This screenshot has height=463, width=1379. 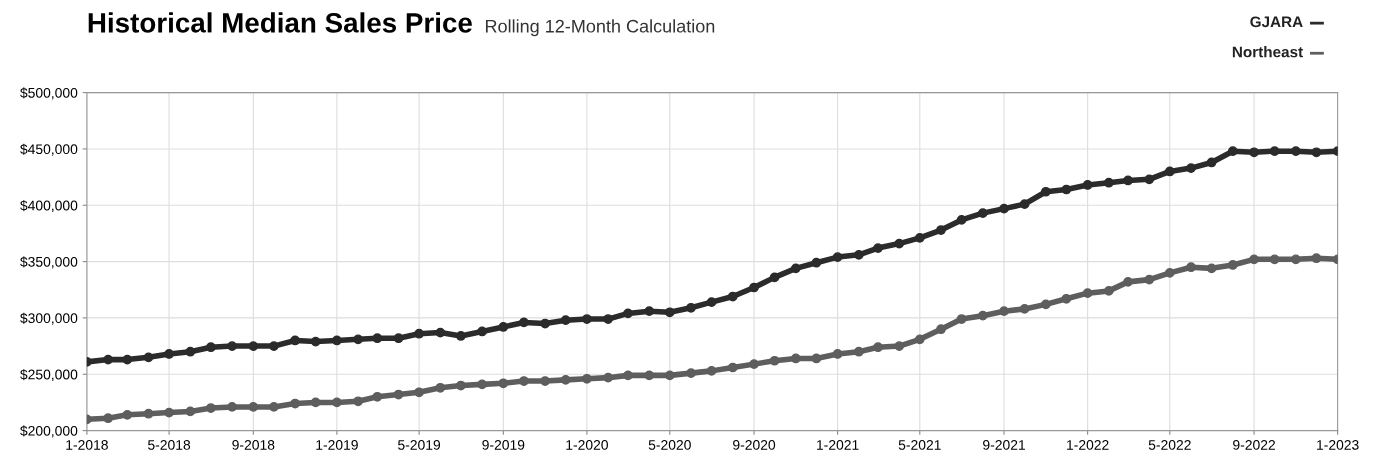 What do you see at coordinates (1088, 444) in the screenshot?
I see `x-tick-label: 1-2022` at bounding box center [1088, 444].